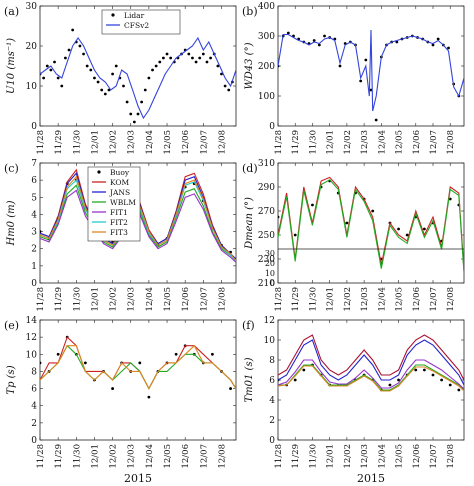  I want to click on y-tick-label: 270, so click(266, 212).